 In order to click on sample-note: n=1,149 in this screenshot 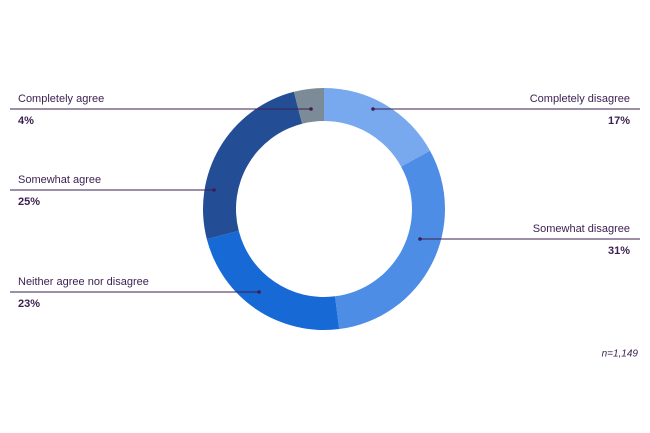, I will do `click(620, 354)`.